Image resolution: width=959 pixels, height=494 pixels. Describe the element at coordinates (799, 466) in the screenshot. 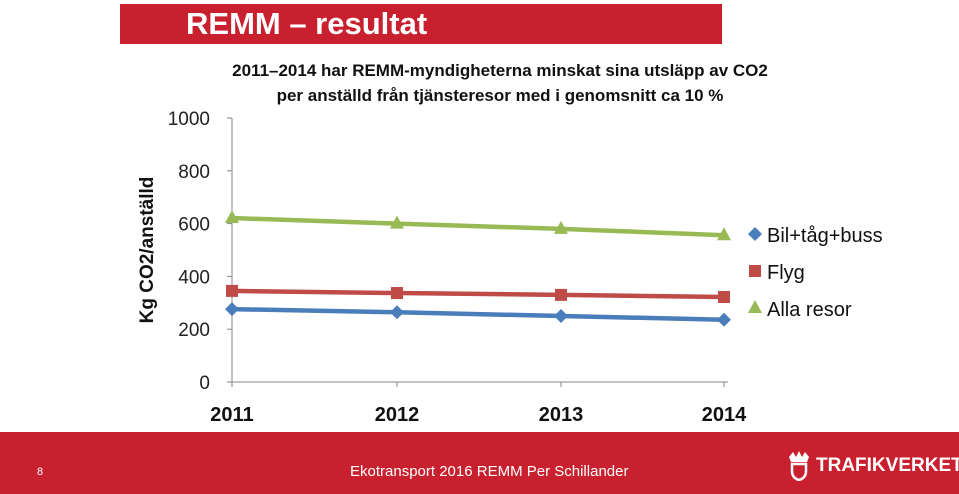

I see `crown-icon` at that location.